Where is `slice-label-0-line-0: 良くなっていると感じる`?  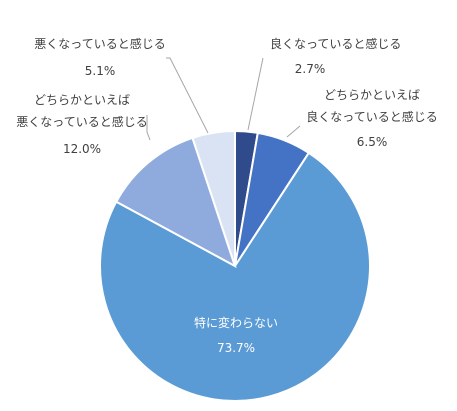 slice-label-0-line-0: 良くなっていると感じる is located at coordinates (335, 43).